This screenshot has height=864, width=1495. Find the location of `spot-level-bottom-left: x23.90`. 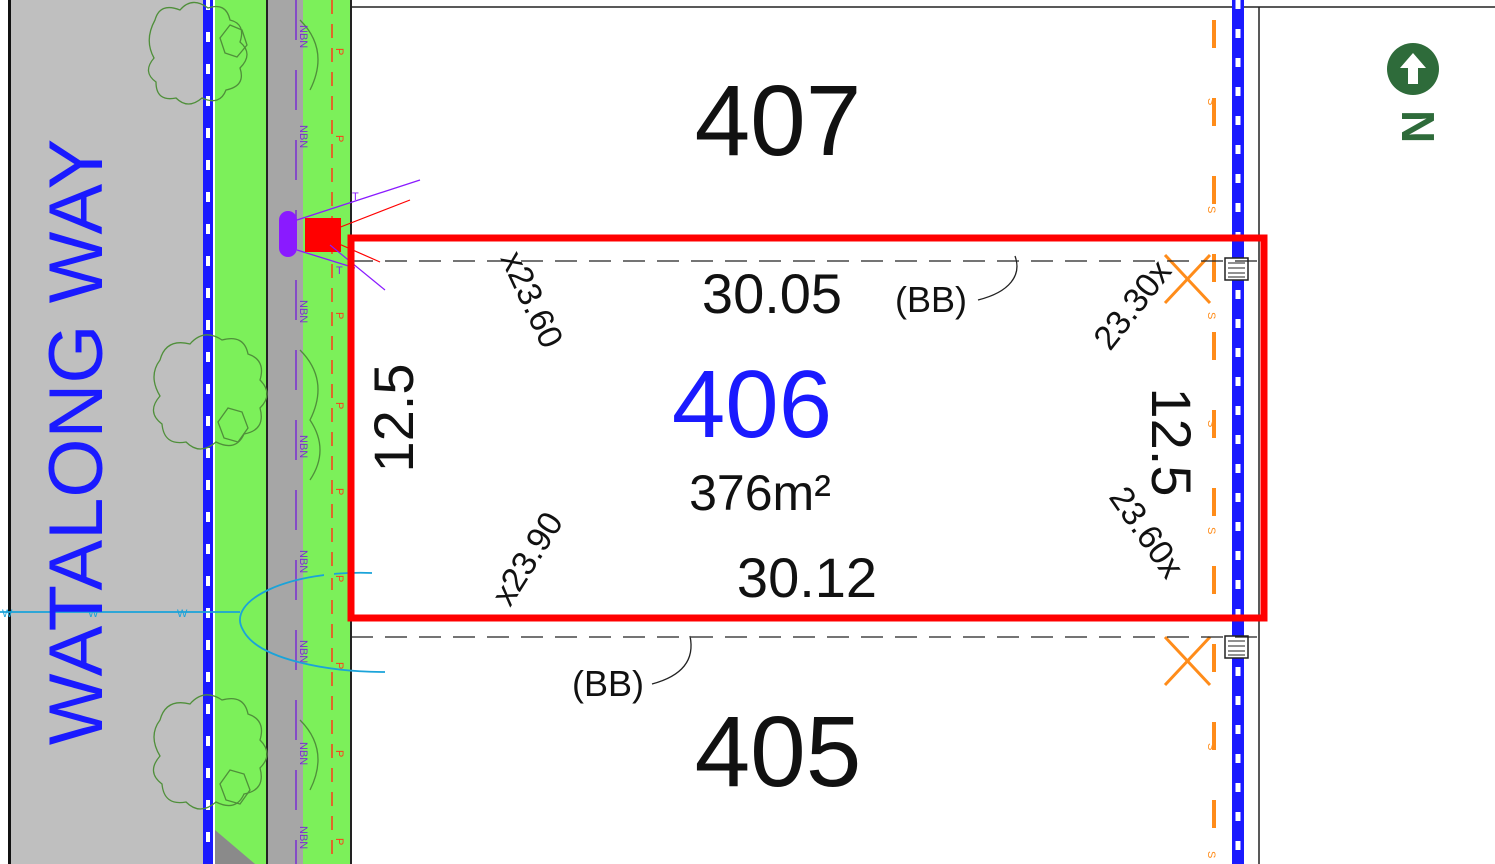

spot-level-bottom-left: x23.90 is located at coordinates (528, 559).